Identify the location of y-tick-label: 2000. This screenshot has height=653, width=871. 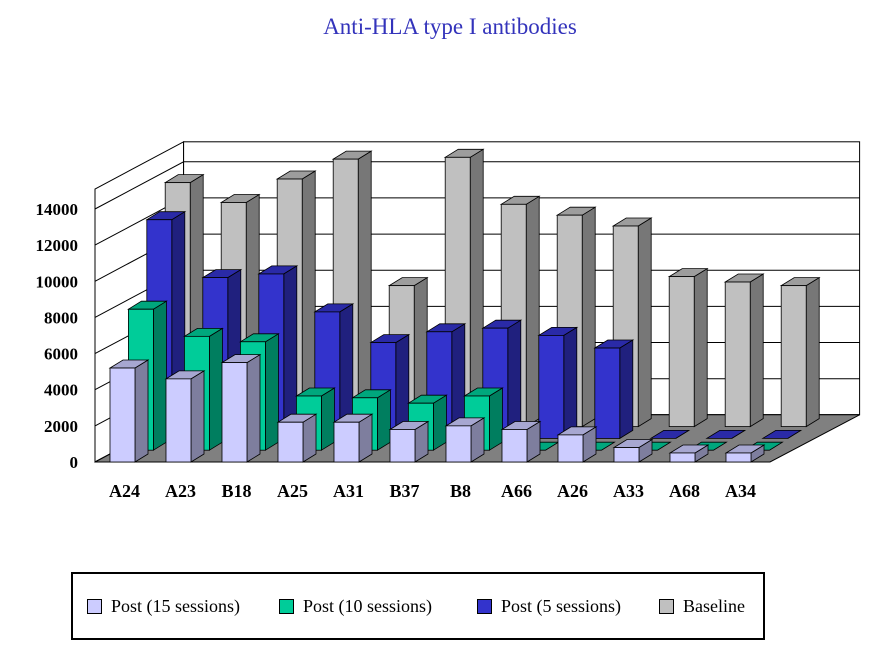
(61, 426).